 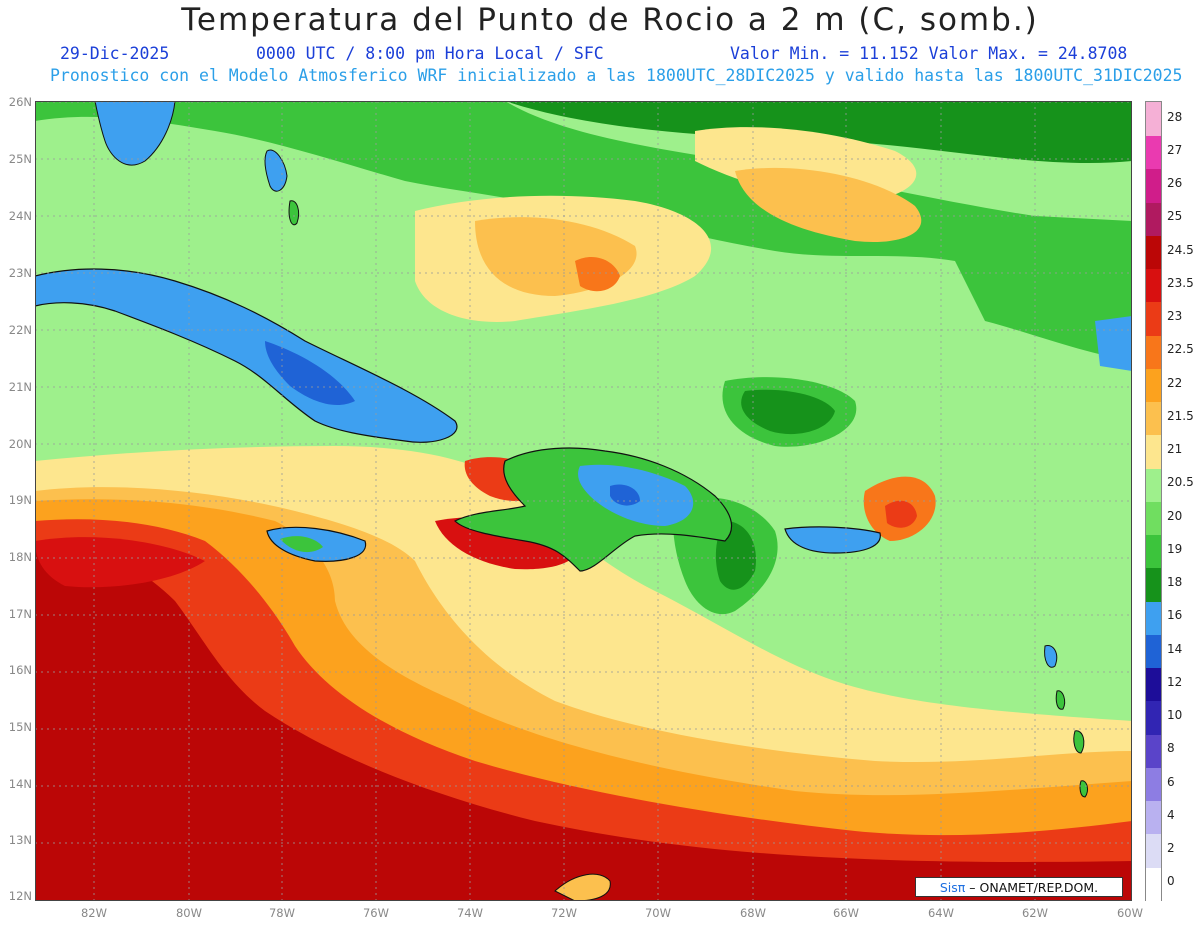 I want to click on bahamas-island, so click(x=294, y=213).